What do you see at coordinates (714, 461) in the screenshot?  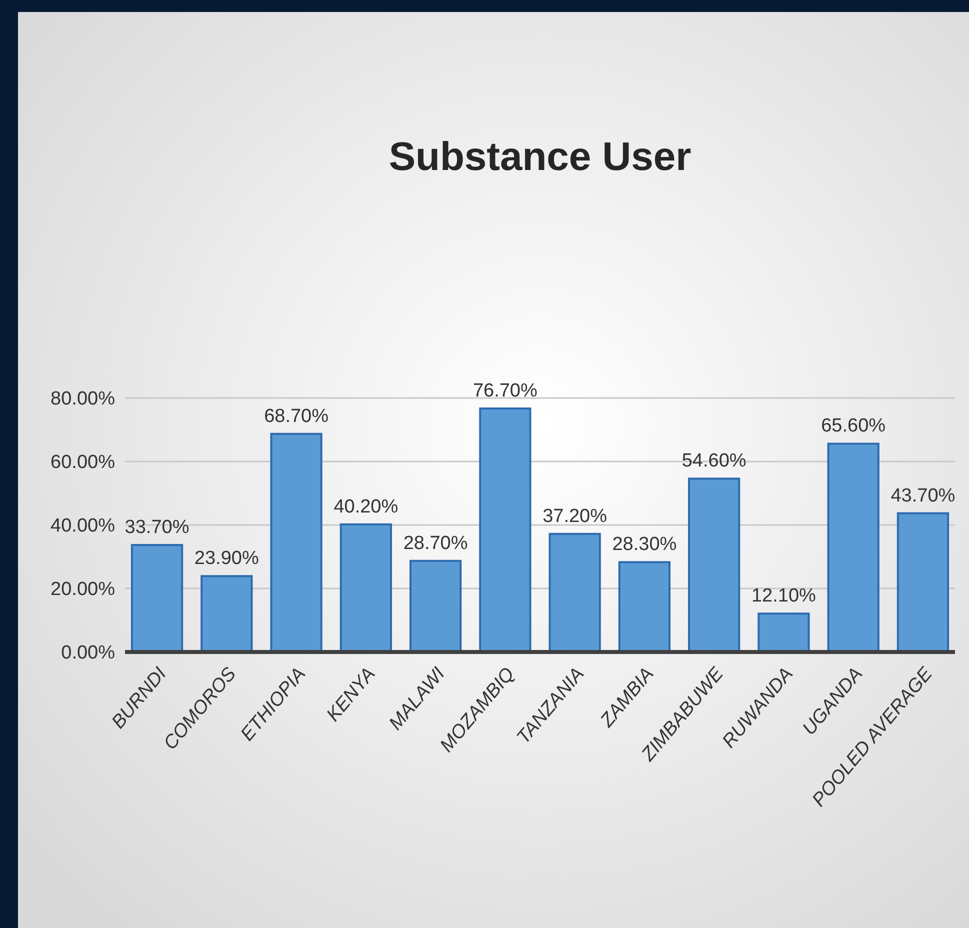 I see `data-label: 54.60%` at bounding box center [714, 461].